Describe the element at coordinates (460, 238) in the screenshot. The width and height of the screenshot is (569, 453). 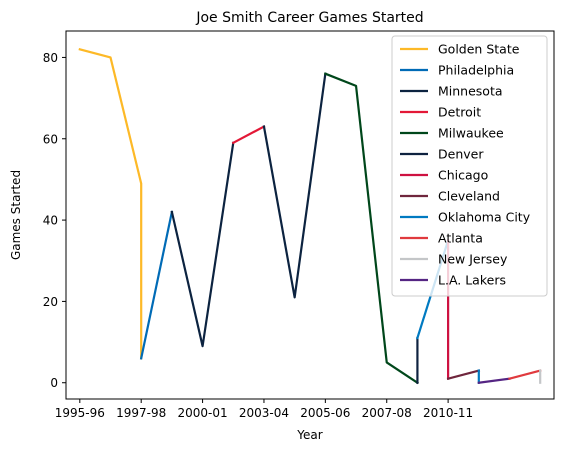
I see `legend-label: Atlanta` at that location.